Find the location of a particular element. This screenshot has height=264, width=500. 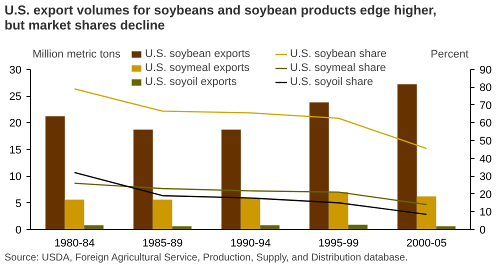

y2-tick-label: 20 is located at coordinates (486, 194).